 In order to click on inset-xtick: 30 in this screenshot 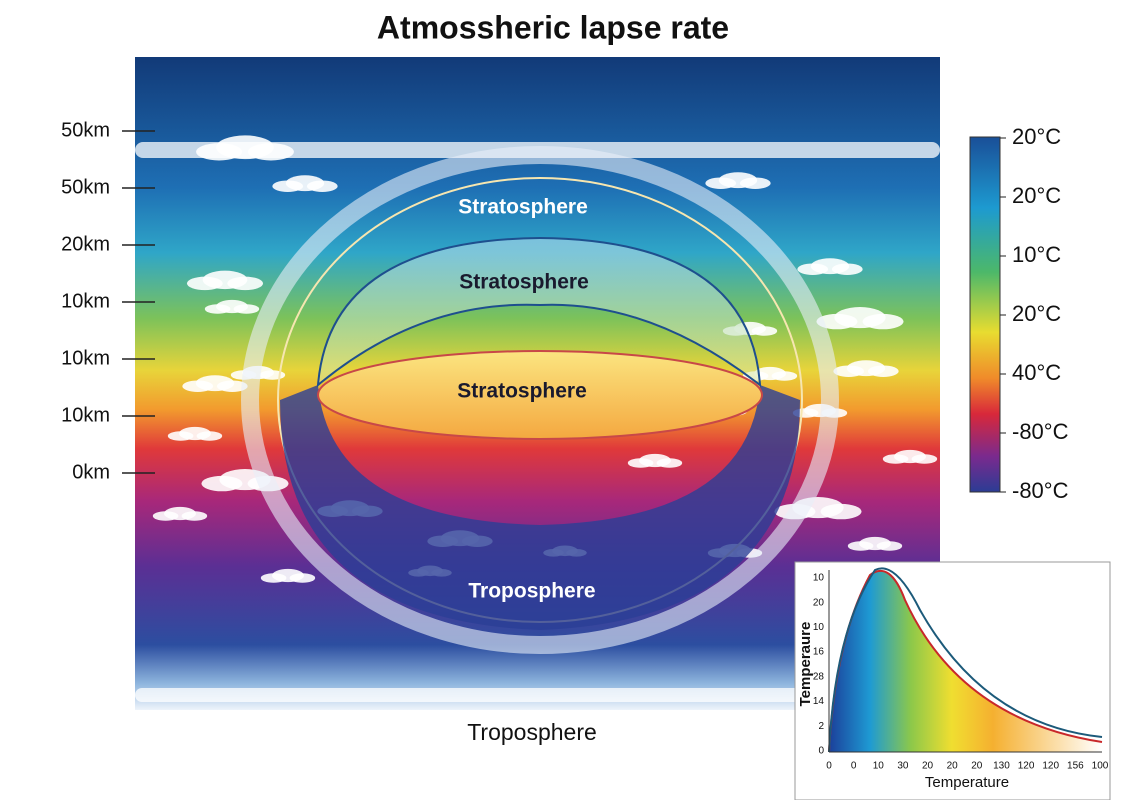, I will do `click(903, 766)`.